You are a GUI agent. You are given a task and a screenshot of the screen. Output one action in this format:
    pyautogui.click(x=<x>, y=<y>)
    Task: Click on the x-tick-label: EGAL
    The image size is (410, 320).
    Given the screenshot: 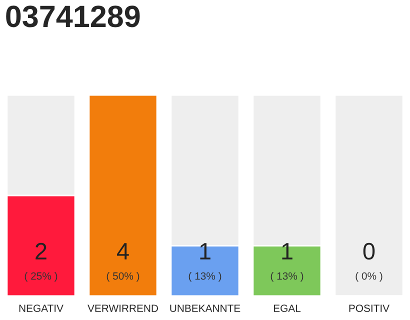 What is the action you would take?
    pyautogui.click(x=287, y=308)
    